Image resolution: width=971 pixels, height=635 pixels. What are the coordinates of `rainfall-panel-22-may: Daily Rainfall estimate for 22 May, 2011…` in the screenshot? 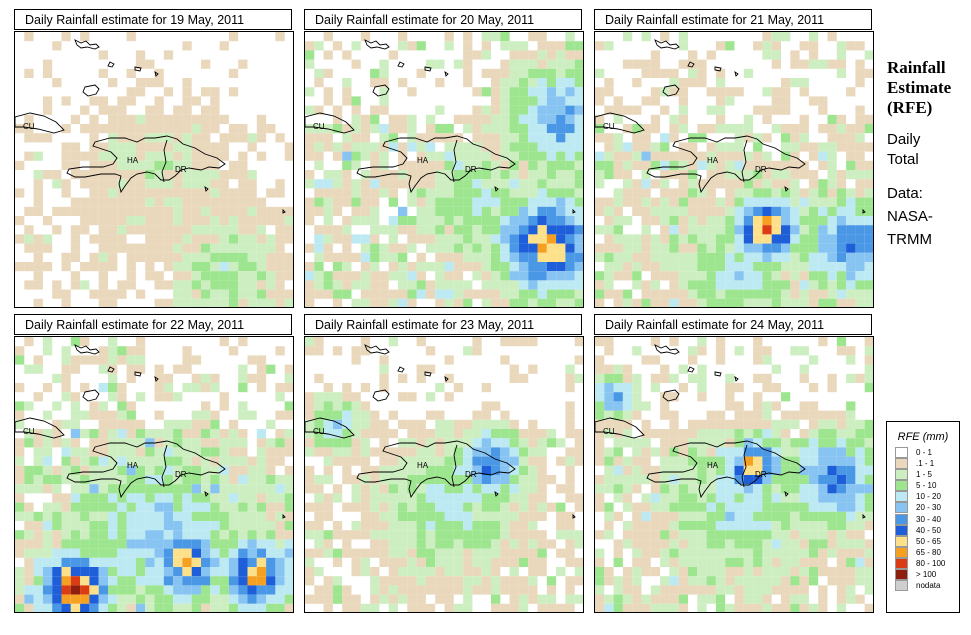 It's located at (154, 464).